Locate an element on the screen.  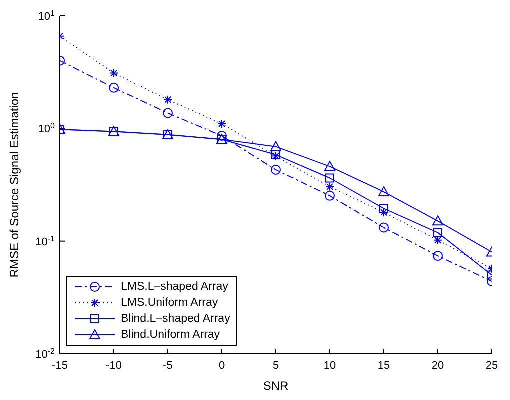
legend-label: LMS.Uniform Array is located at coordinates (169, 303).